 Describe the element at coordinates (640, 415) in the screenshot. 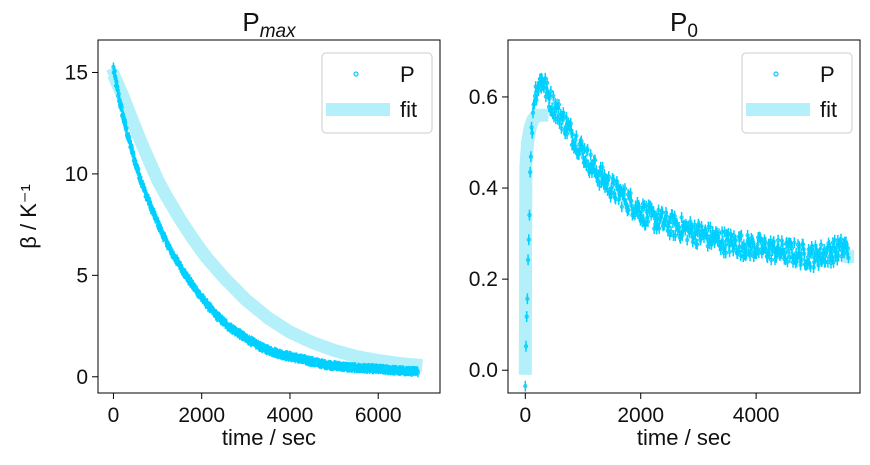

I see `x-tick-label: 2000` at that location.